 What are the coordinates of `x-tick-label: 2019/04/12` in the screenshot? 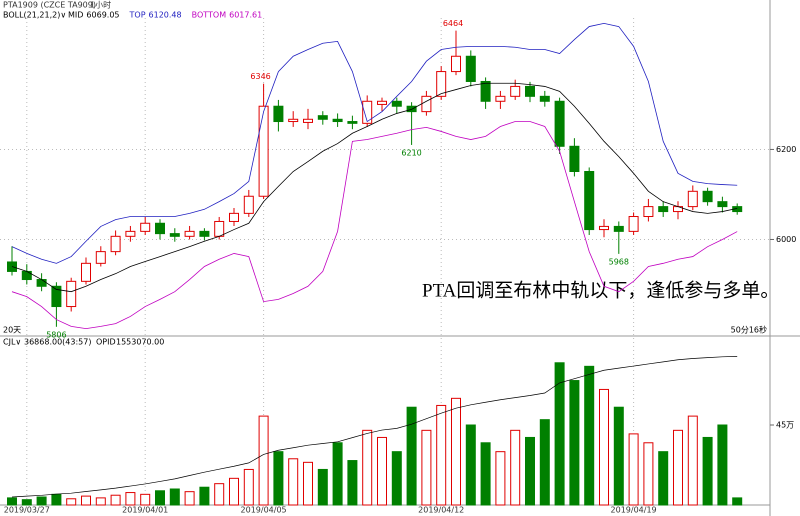 It's located at (441, 510).